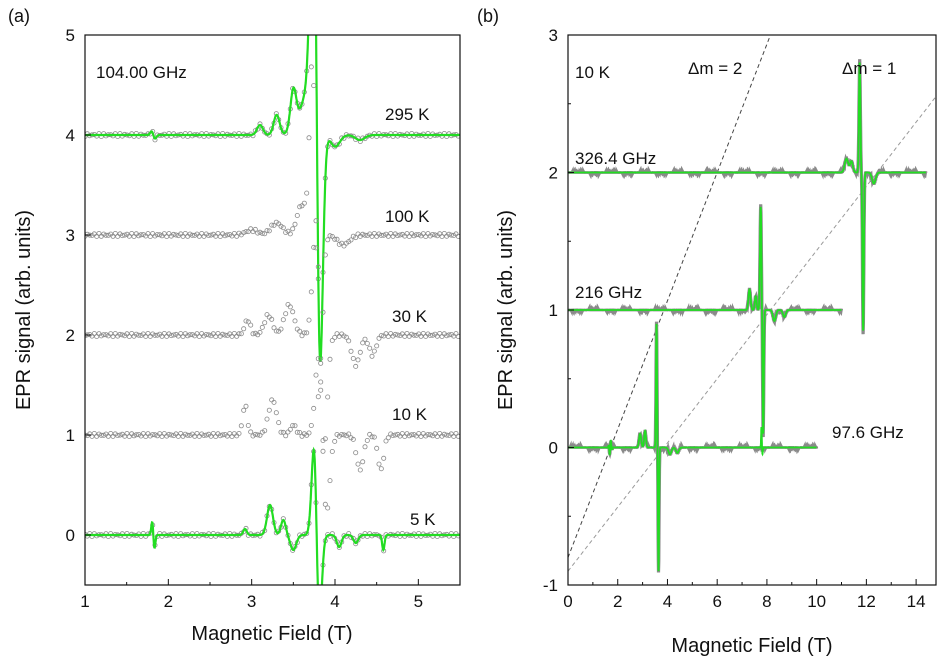 The height and width of the screenshot is (666, 940). Describe the element at coordinates (271, 634) in the screenshot. I see `panel-a-x-axis-title: Magnetic Field (T)` at that location.